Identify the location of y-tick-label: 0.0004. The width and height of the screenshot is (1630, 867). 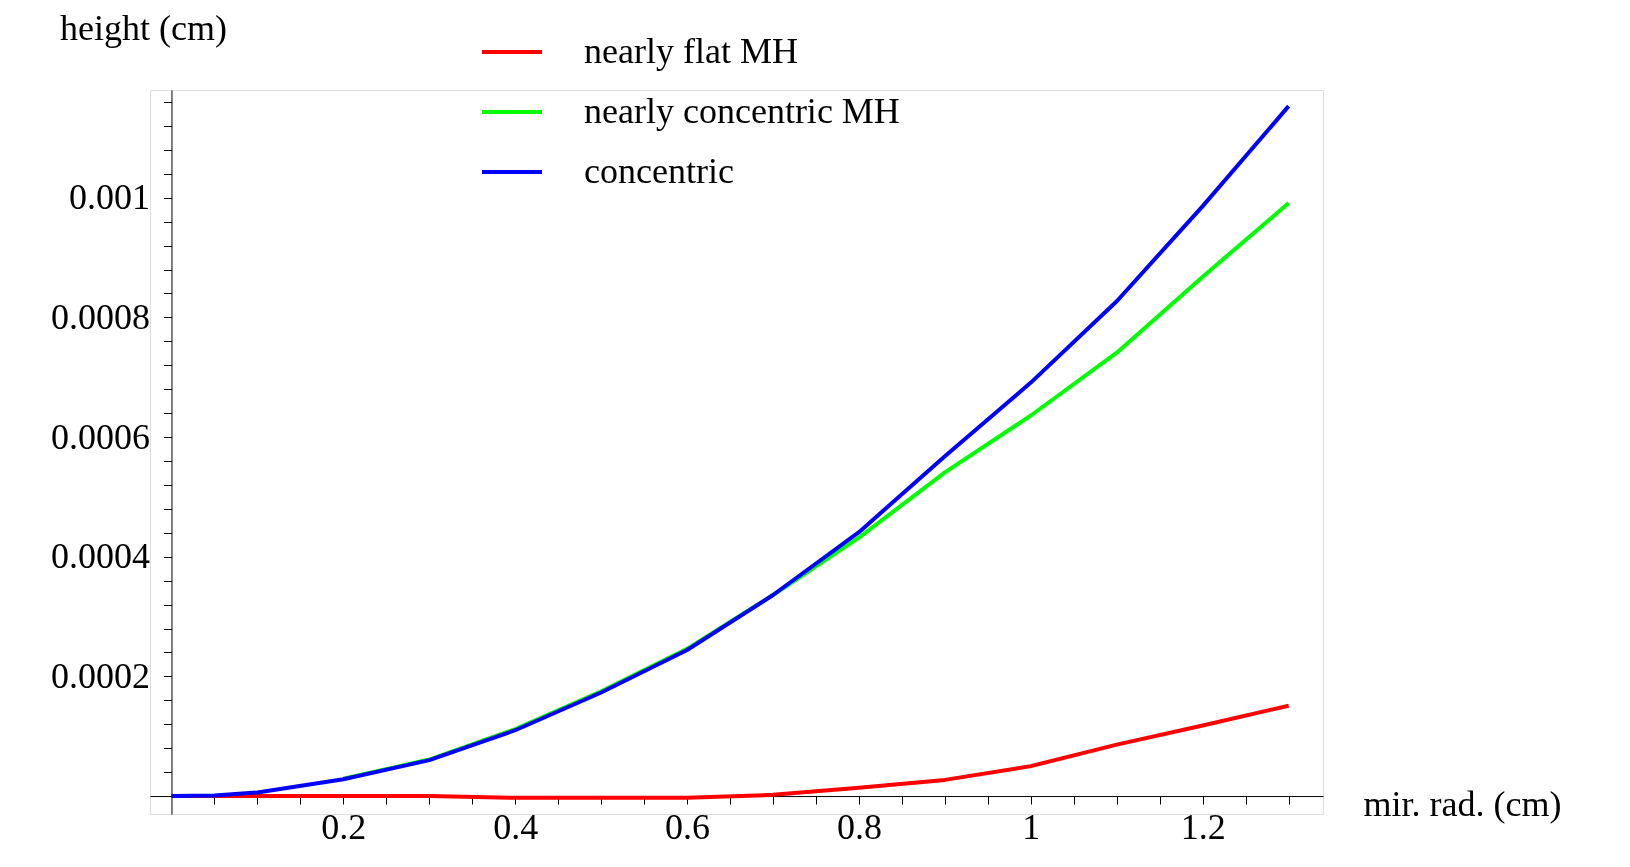
(100, 556).